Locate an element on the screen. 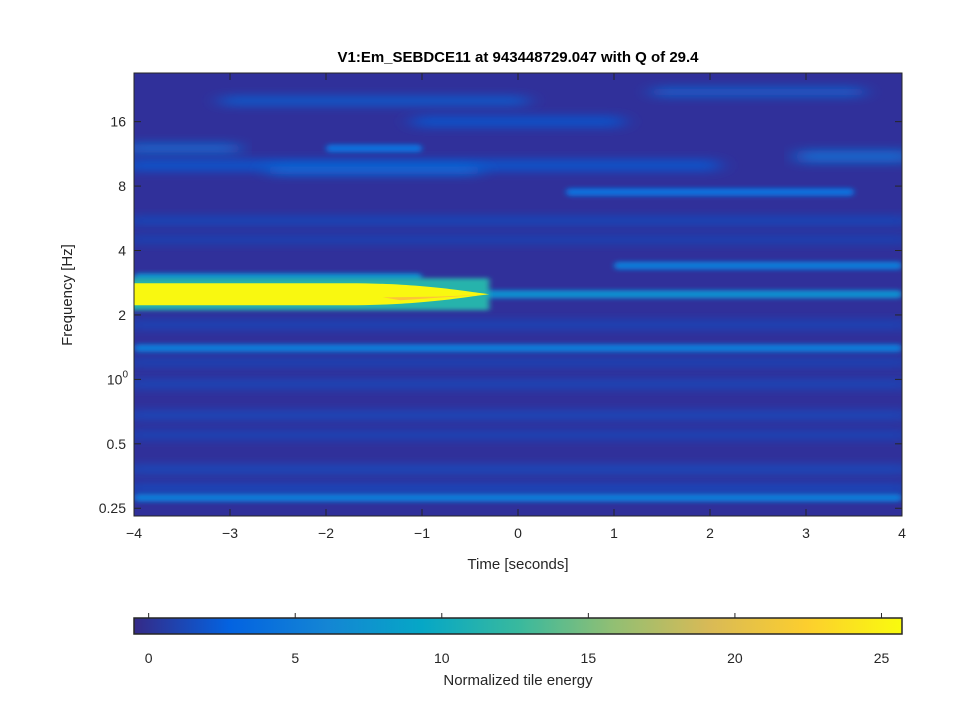 The width and height of the screenshot is (960, 720). colorbar: 0 5 10 15 20 25 Normalized tile energy is located at coordinates (518, 651).